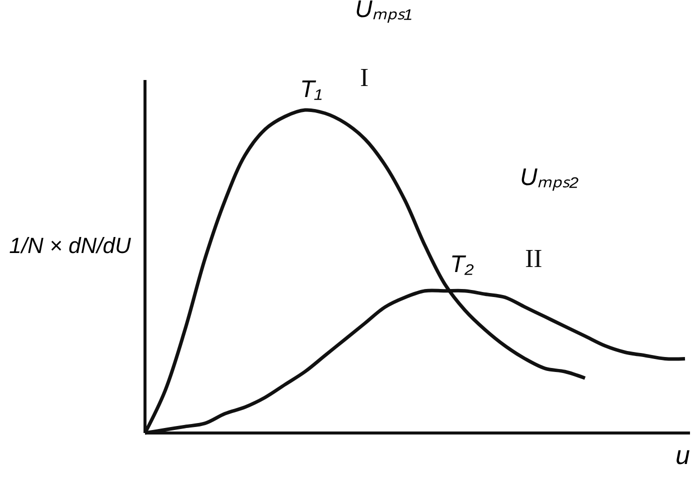  What do you see at coordinates (383, 11) in the screenshot?
I see `text: Uₘₚₛ₁` at bounding box center [383, 11].